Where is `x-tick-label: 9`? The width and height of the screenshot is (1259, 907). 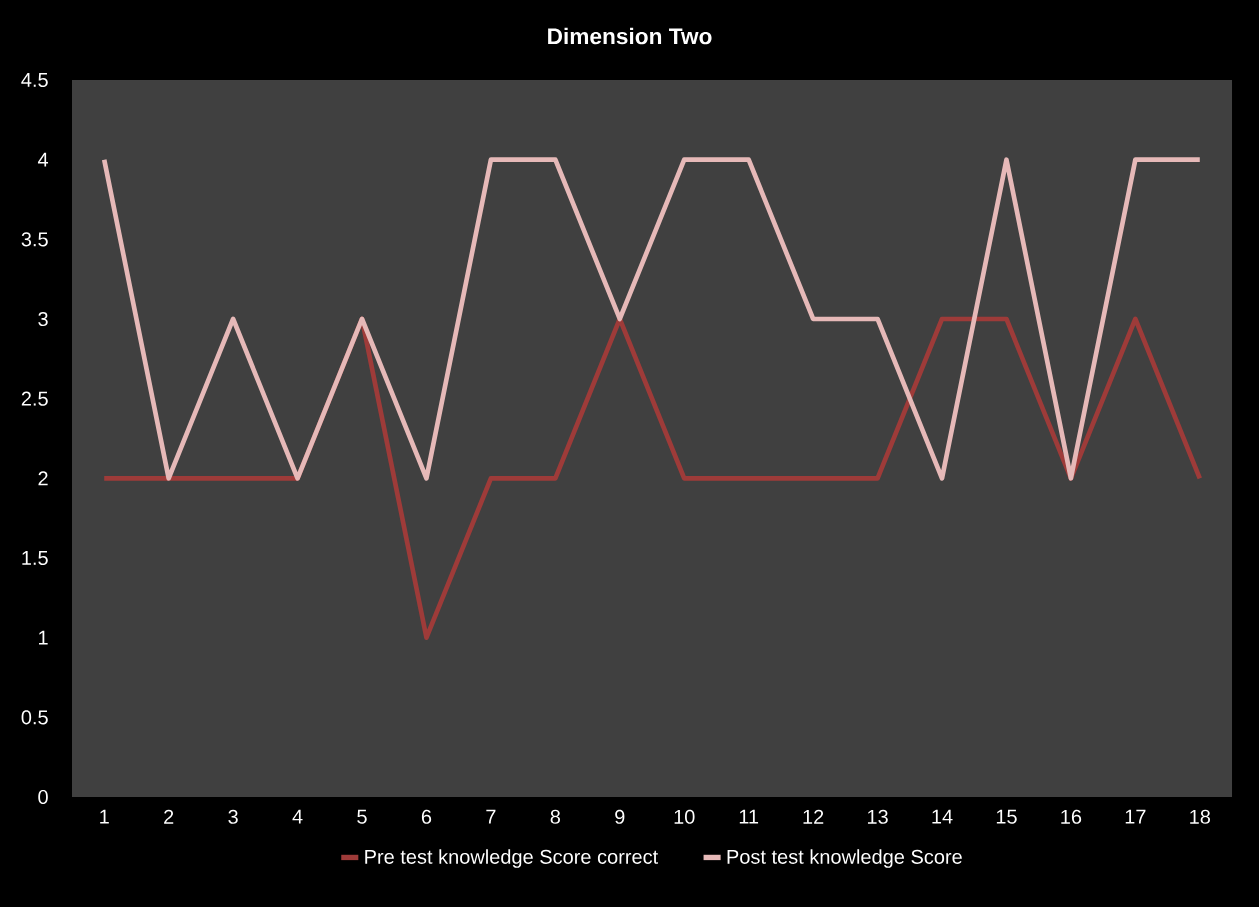
x-tick-label: 9 is located at coordinates (620, 816).